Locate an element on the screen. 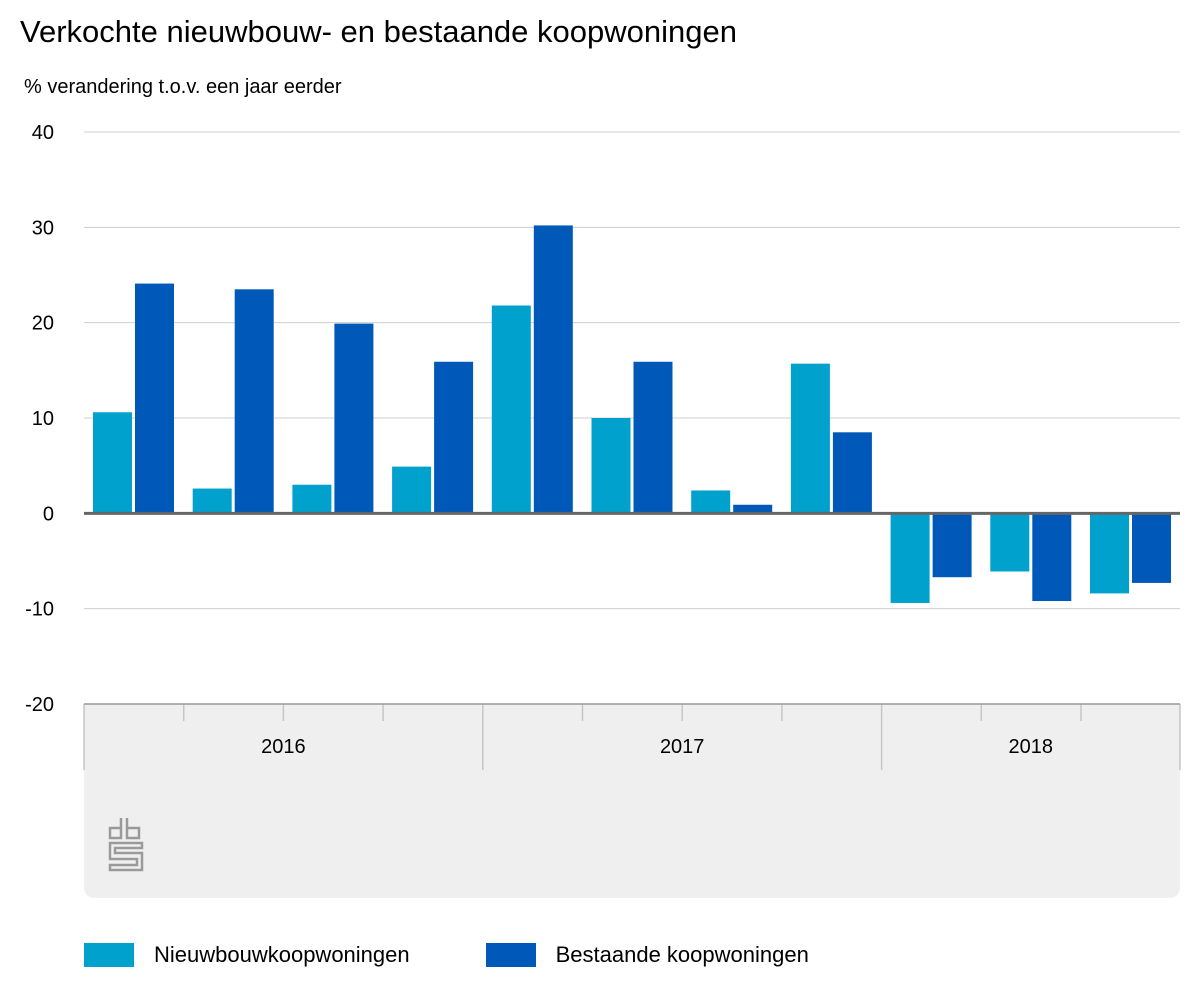  y-tick-label: 10 is located at coordinates (43, 419).